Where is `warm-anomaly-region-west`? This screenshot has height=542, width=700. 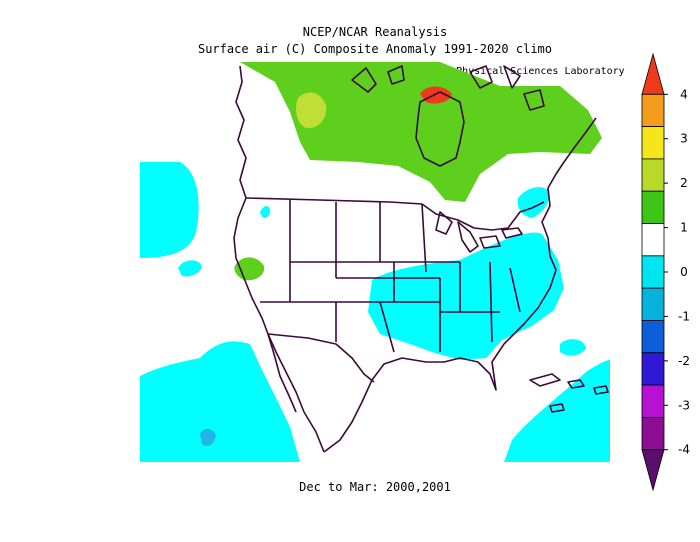 warm-anomaly-region-west is located at coordinates (249, 269).